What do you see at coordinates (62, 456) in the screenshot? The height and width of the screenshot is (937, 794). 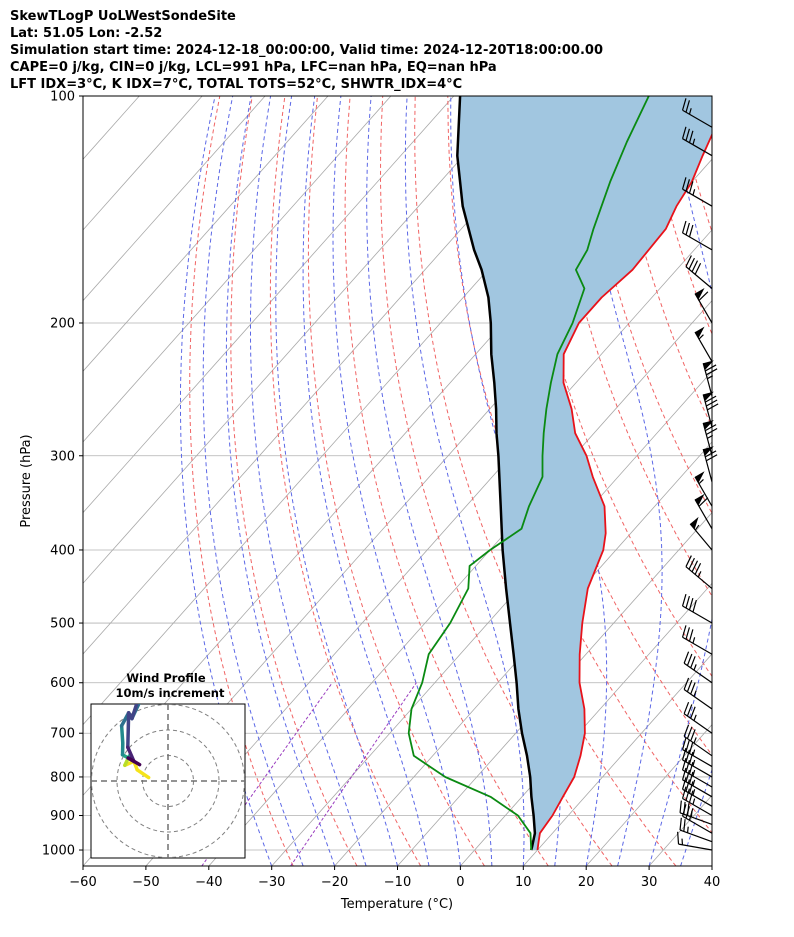 I see `y-tick-label: 300` at bounding box center [62, 456].